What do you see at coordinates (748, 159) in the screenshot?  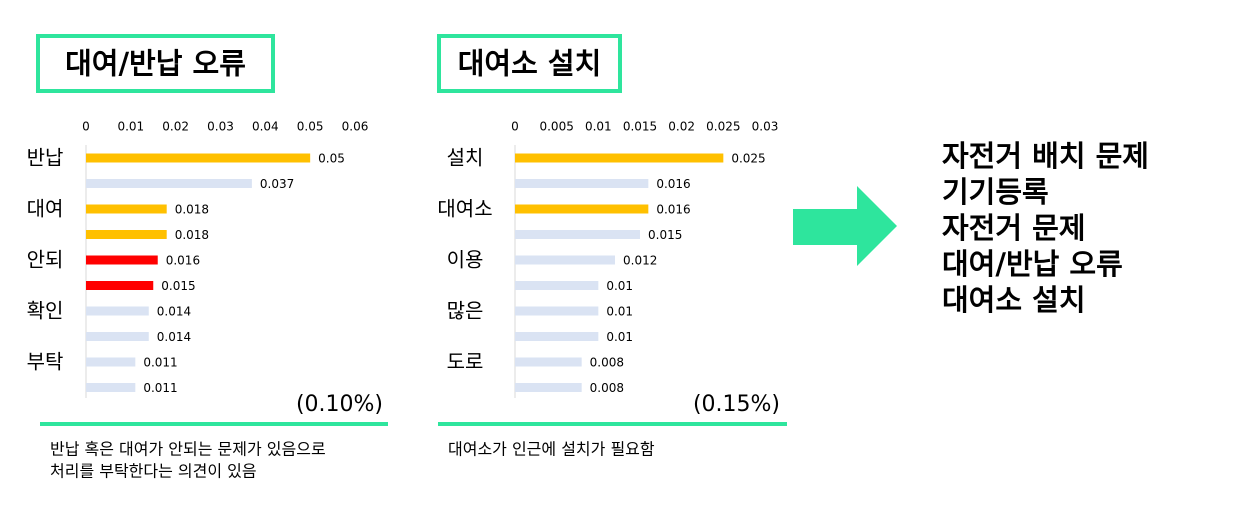 I see `value-label: 0.025` at bounding box center [748, 159].